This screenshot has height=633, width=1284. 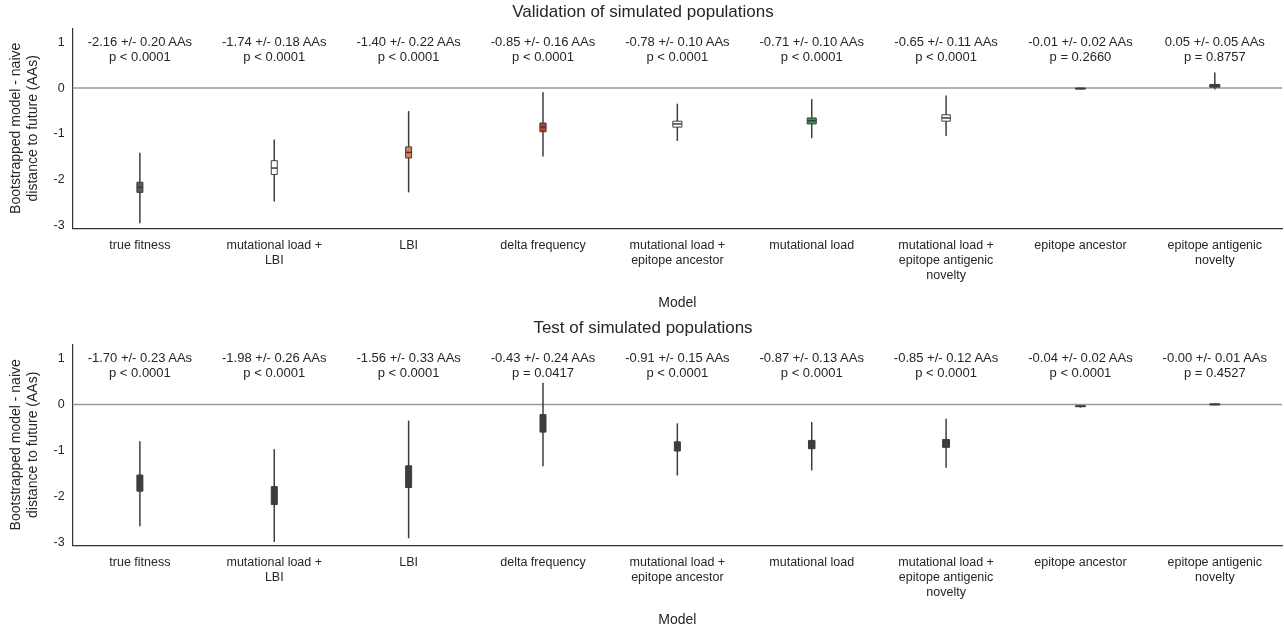 What do you see at coordinates (1081, 49) in the screenshot?
I see `annotation: -0.01 +/- 0.02 AAs p = 0.2660` at bounding box center [1081, 49].